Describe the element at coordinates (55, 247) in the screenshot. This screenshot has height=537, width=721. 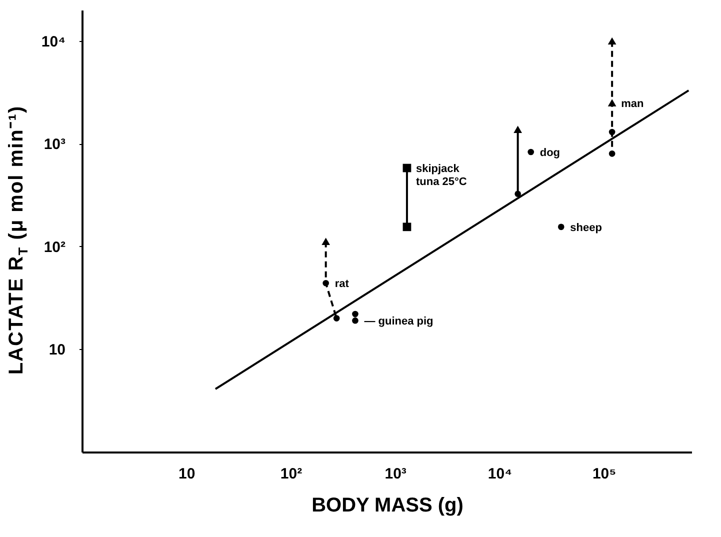
I see `y-tick-label: 10²` at that location.